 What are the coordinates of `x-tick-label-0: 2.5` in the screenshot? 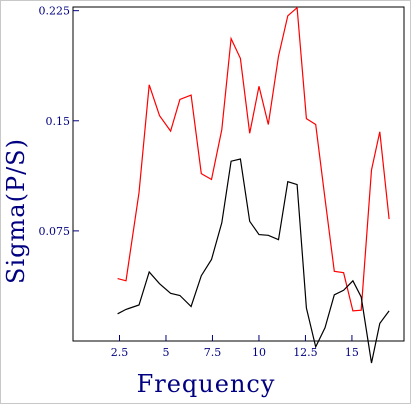 It's located at (120, 352).